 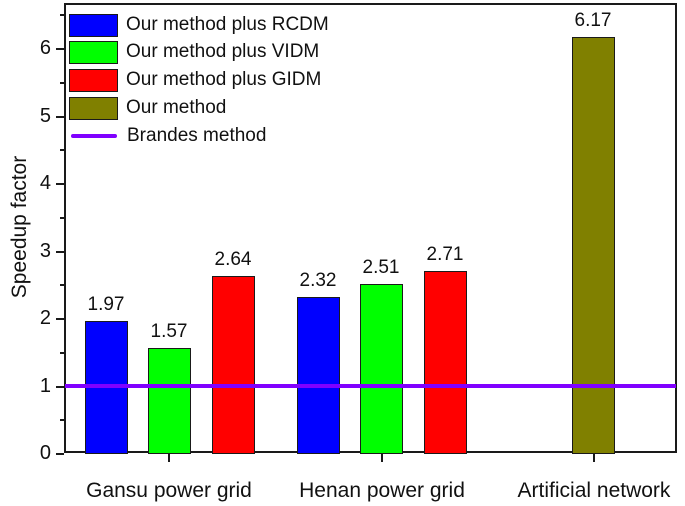 I want to click on bar-gansu-gidm, so click(x=233, y=365).